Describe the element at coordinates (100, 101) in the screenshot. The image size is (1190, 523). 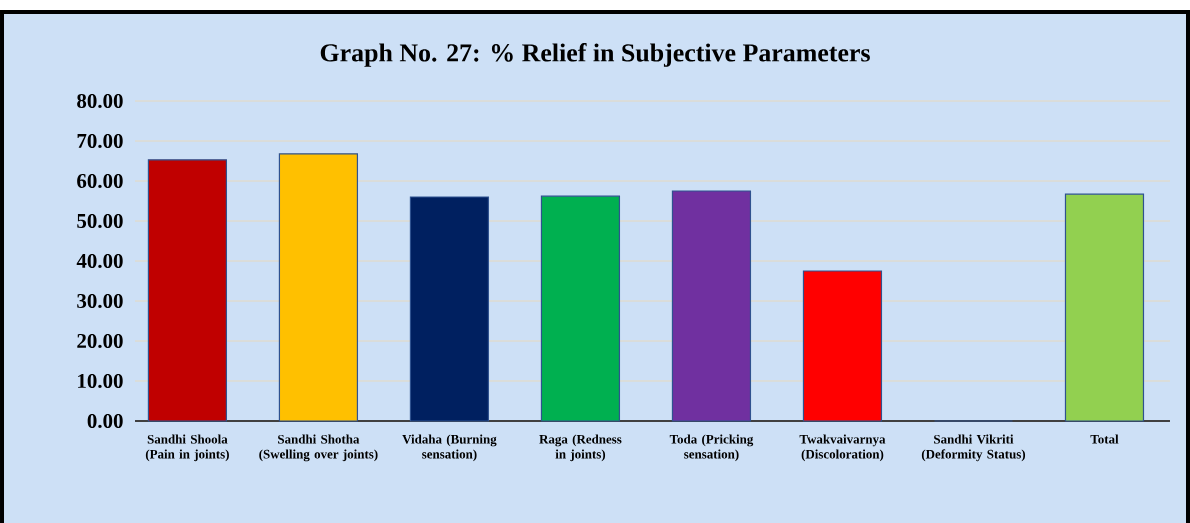
I see `y-tick-label: 80.00` at that location.